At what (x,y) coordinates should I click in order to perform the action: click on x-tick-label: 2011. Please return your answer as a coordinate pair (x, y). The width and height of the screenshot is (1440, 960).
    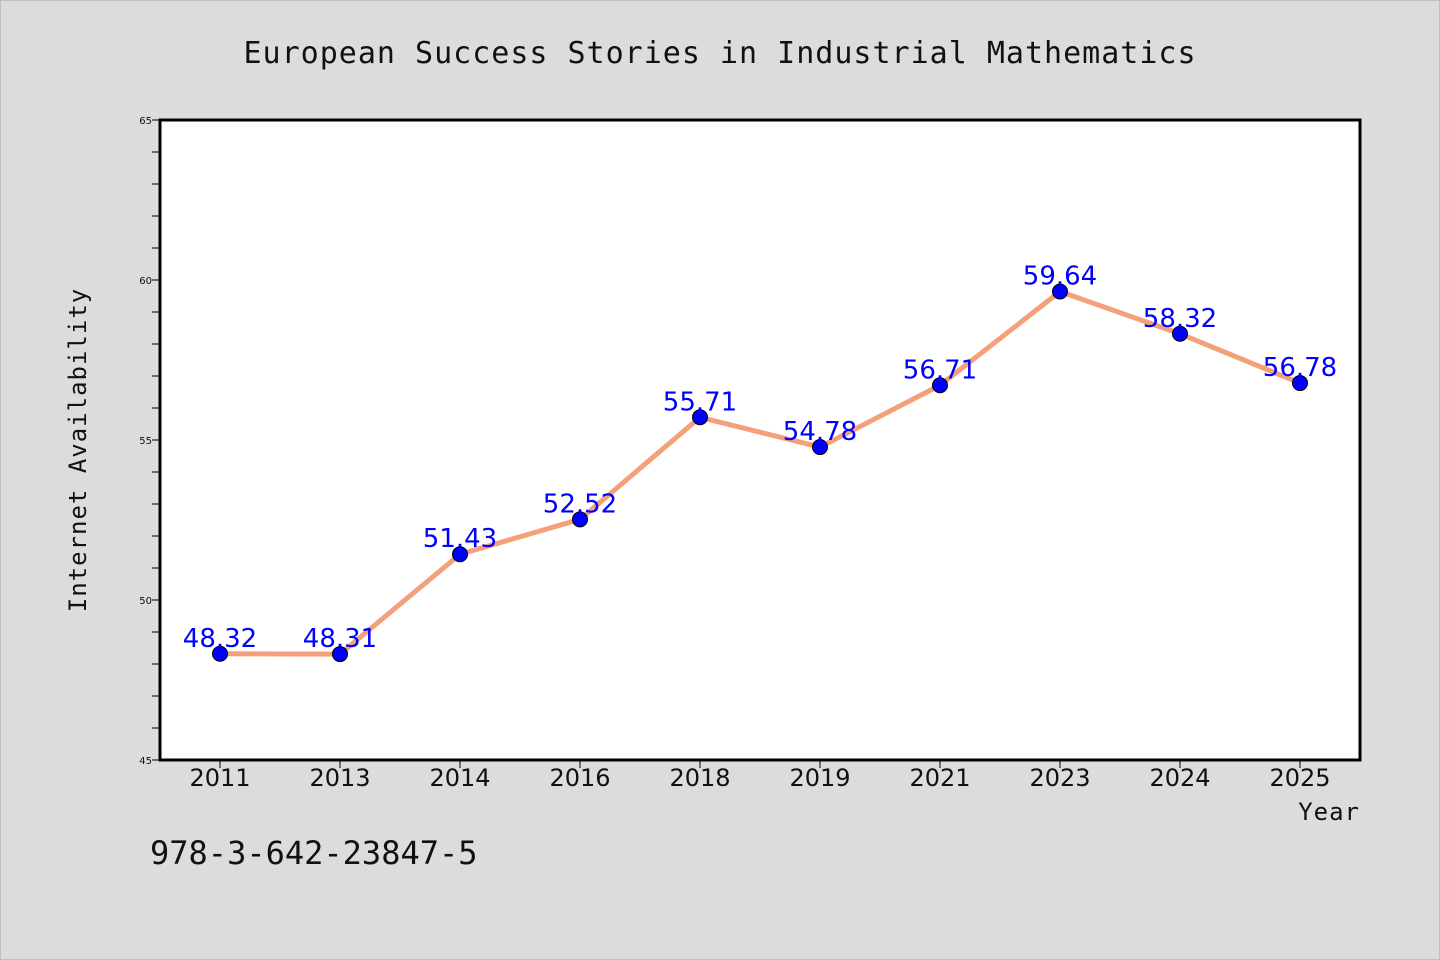
    Looking at the image, I should click on (219, 778).